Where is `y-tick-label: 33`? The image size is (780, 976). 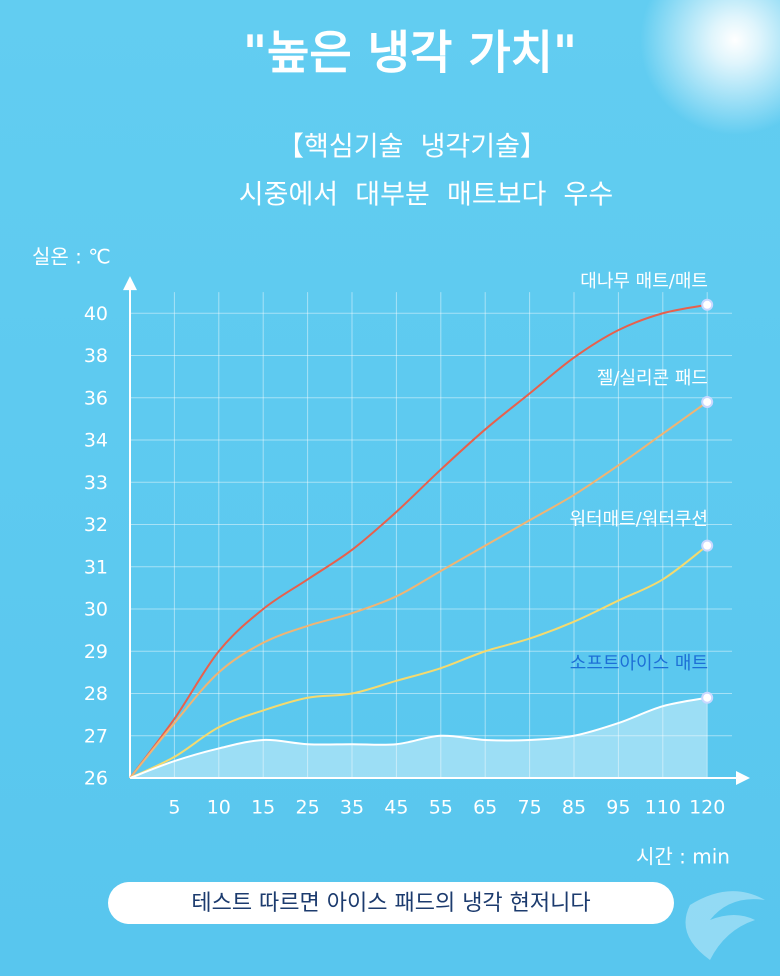
y-tick-label: 33 is located at coordinates (96, 483).